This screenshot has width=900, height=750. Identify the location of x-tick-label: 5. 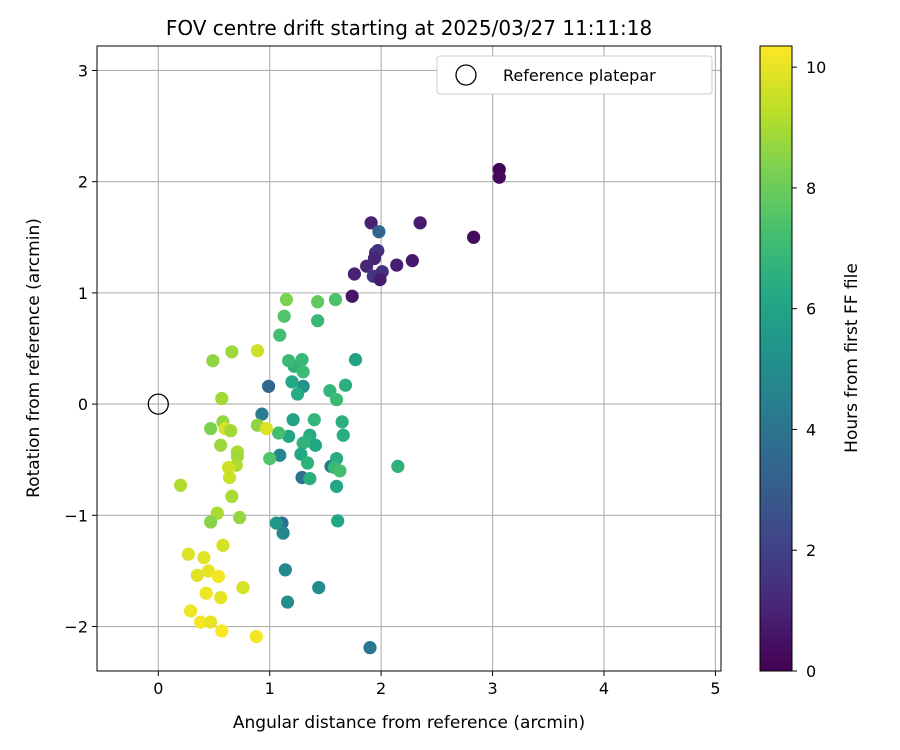
(715, 688).